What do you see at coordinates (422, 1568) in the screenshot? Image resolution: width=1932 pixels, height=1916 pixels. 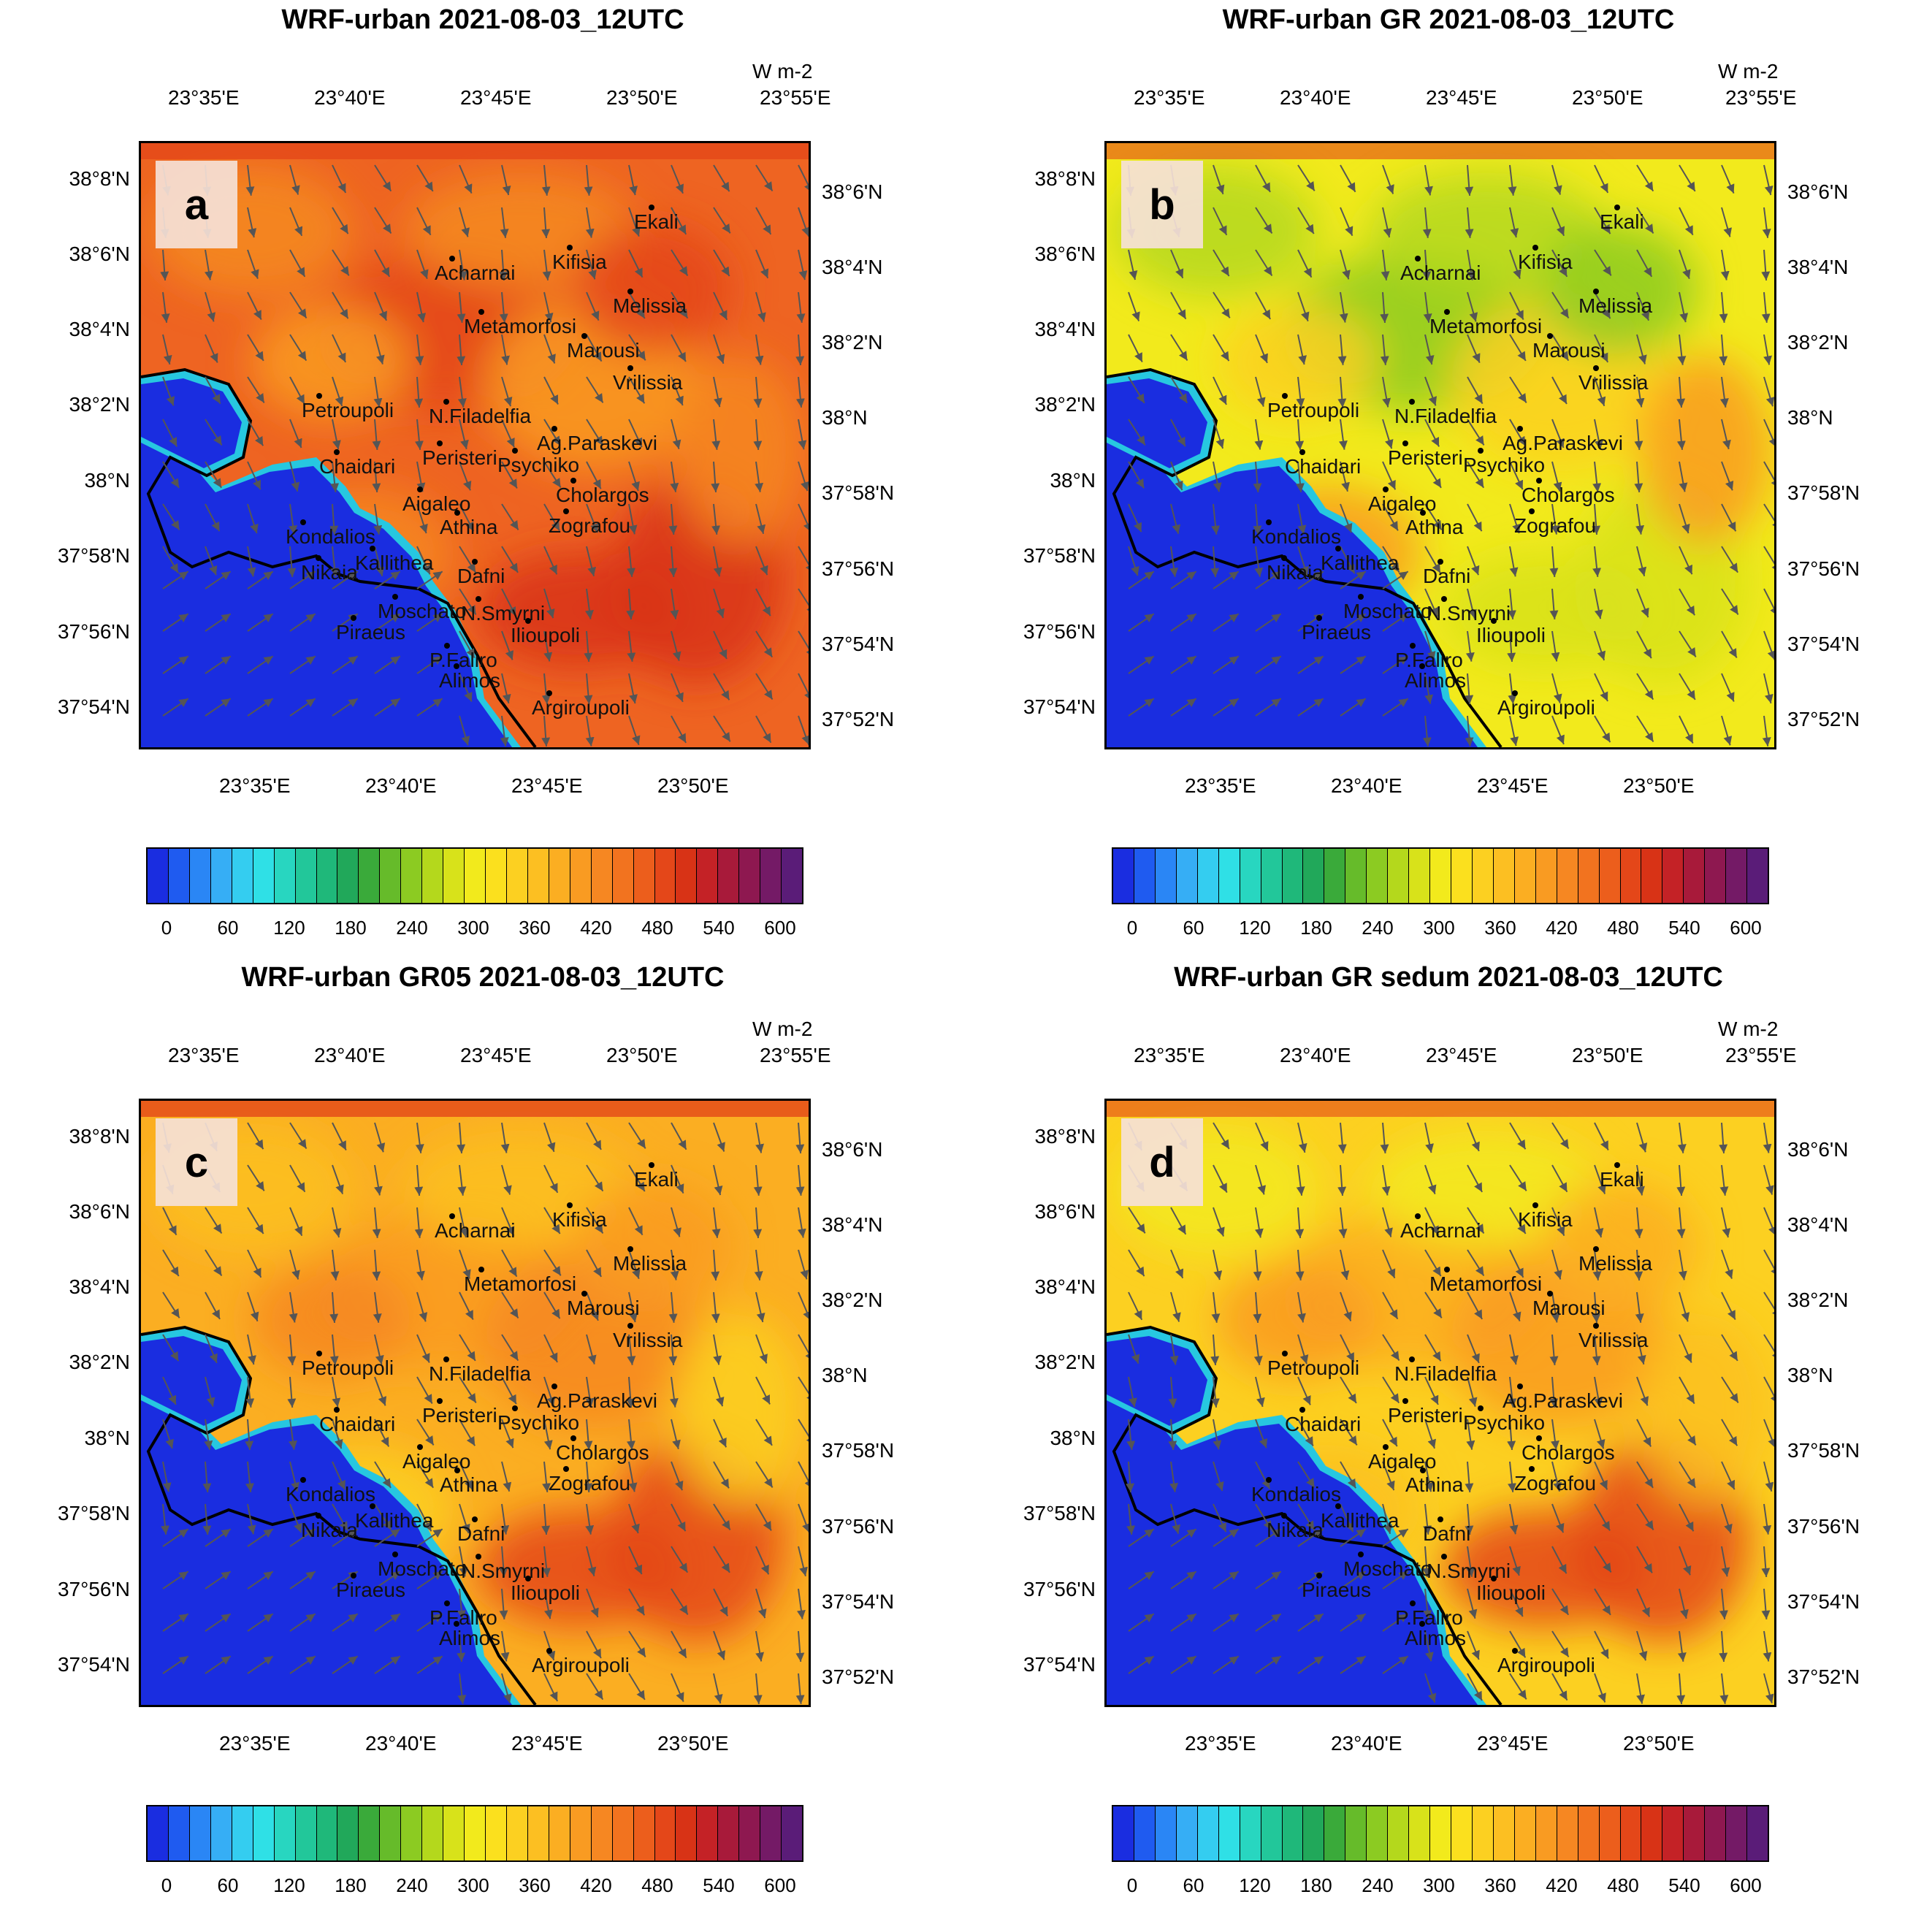 I see `city-label: Moschato` at bounding box center [422, 1568].